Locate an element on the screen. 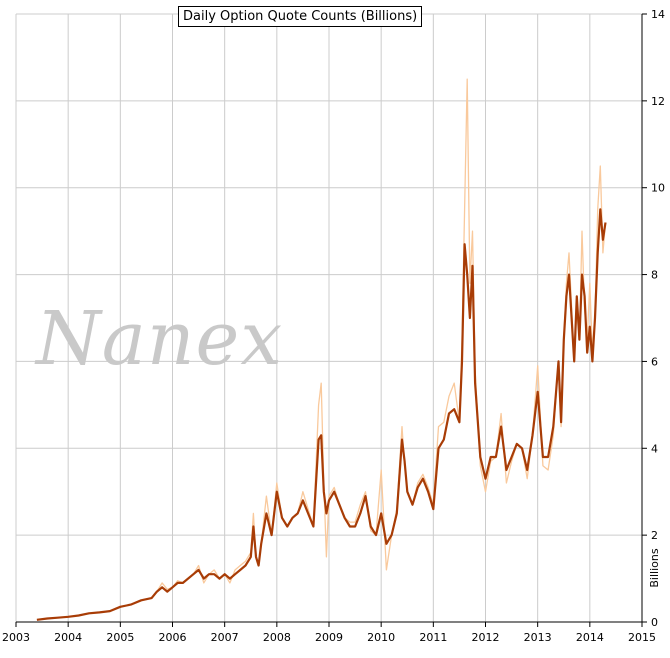 This screenshot has height=658, width=670. x-tick-label: 2004 is located at coordinates (68, 637).